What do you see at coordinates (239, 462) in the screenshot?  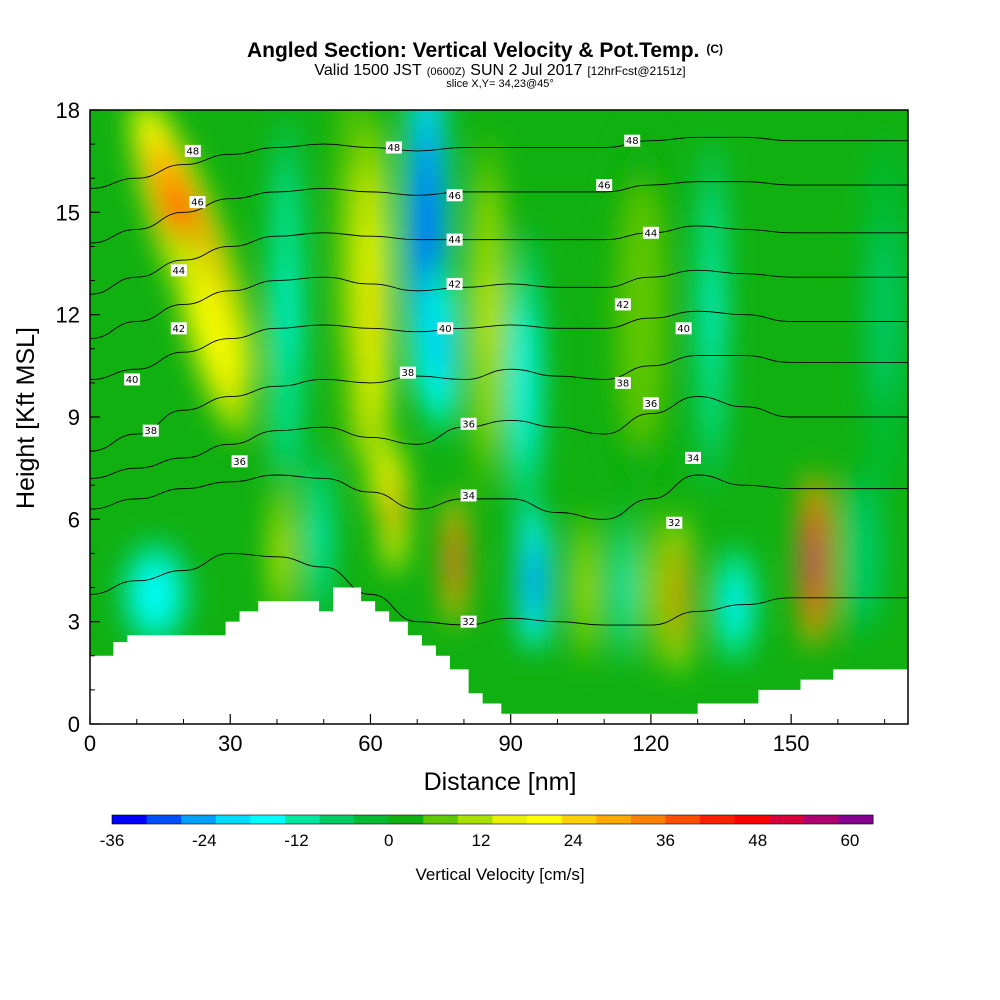 I see `contour-label-text: 36` at bounding box center [239, 462].